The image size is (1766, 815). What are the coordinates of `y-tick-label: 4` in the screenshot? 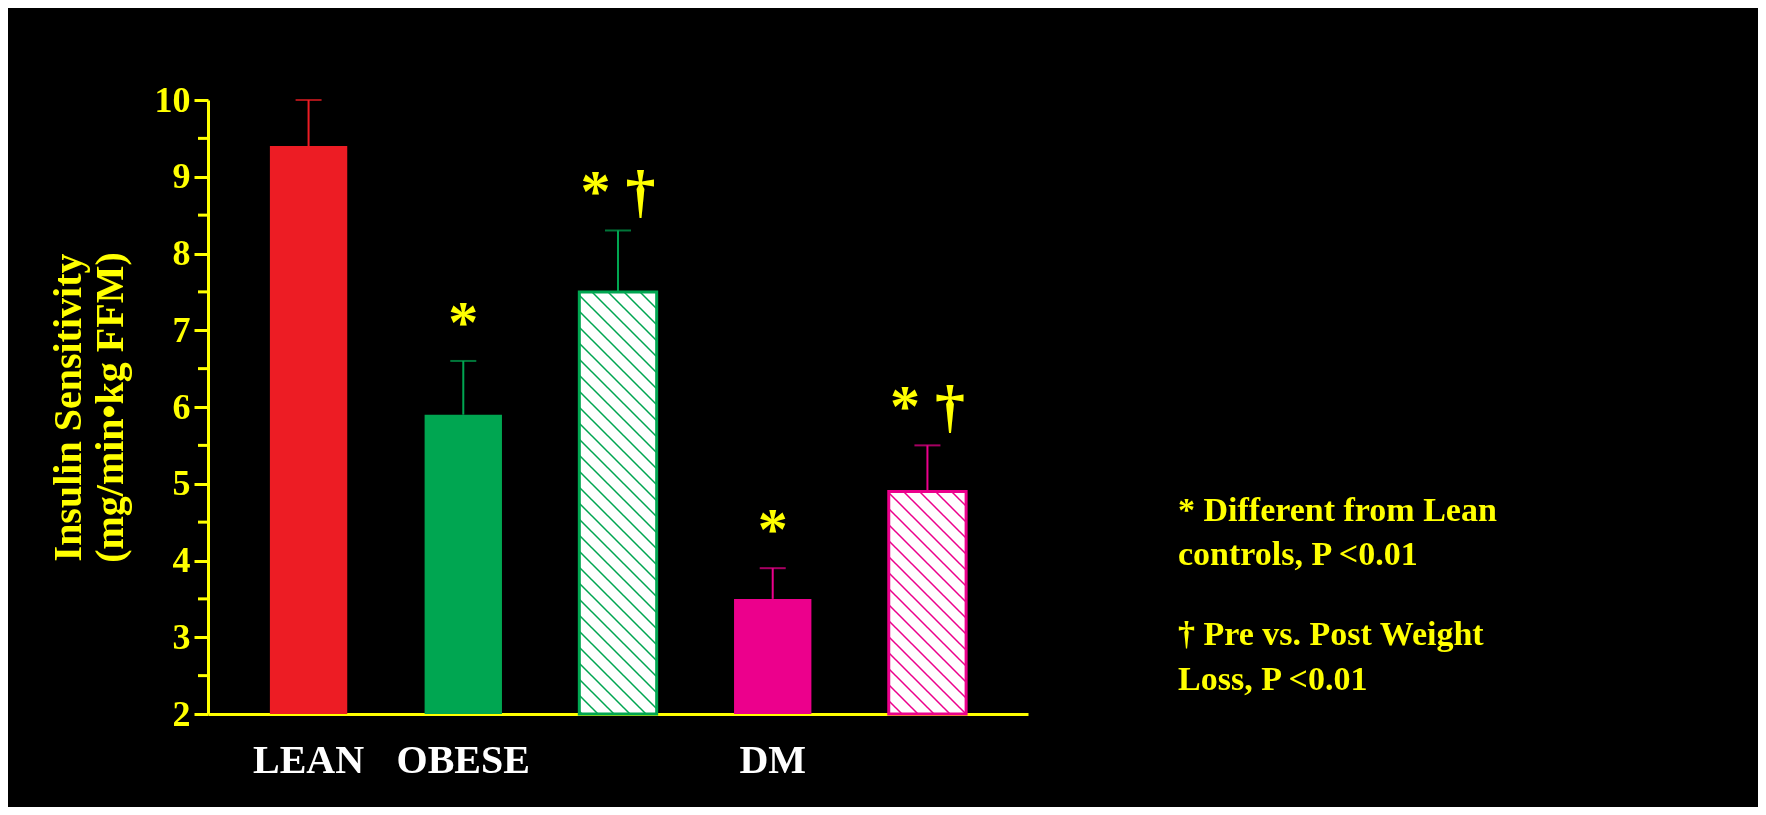 It's located at (181, 560).